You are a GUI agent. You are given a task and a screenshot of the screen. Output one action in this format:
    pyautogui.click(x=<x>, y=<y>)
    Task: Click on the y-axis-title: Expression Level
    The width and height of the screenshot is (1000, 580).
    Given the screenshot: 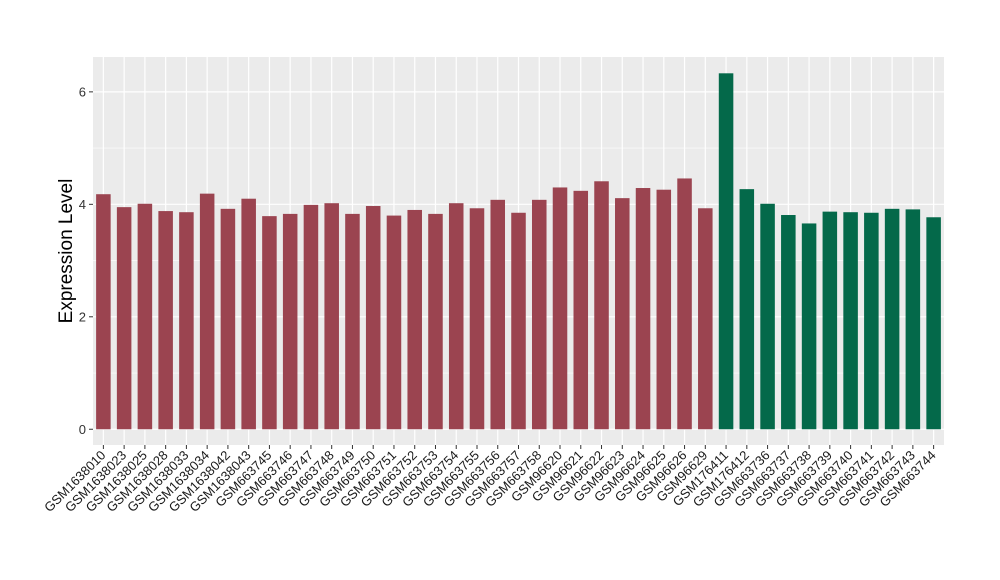 What is the action you would take?
    pyautogui.click(x=66, y=251)
    